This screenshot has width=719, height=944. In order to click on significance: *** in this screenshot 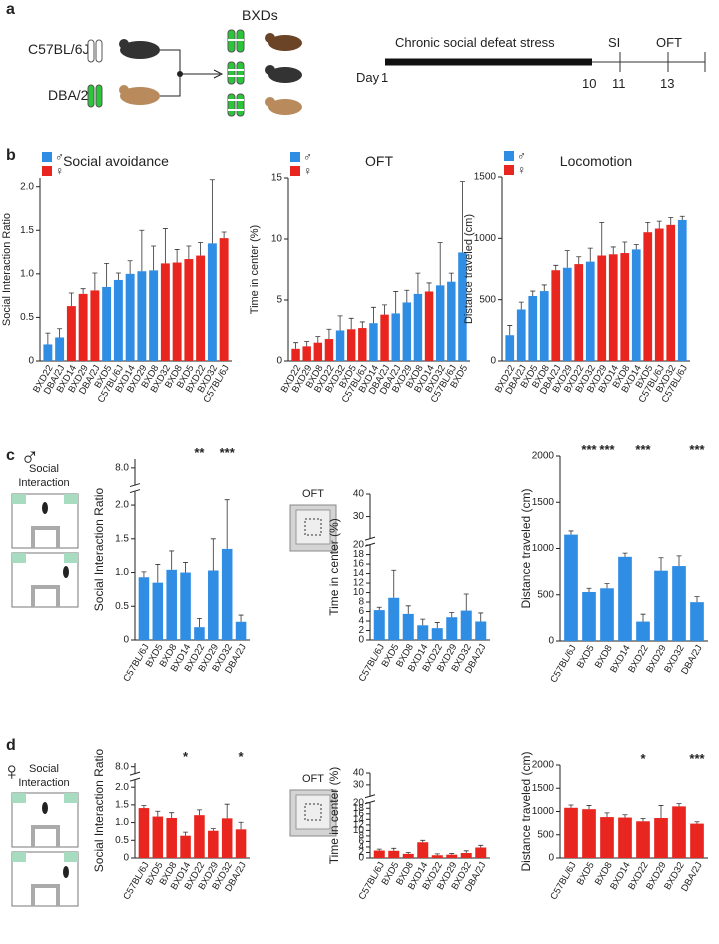, I will do `click(697, 449)`.